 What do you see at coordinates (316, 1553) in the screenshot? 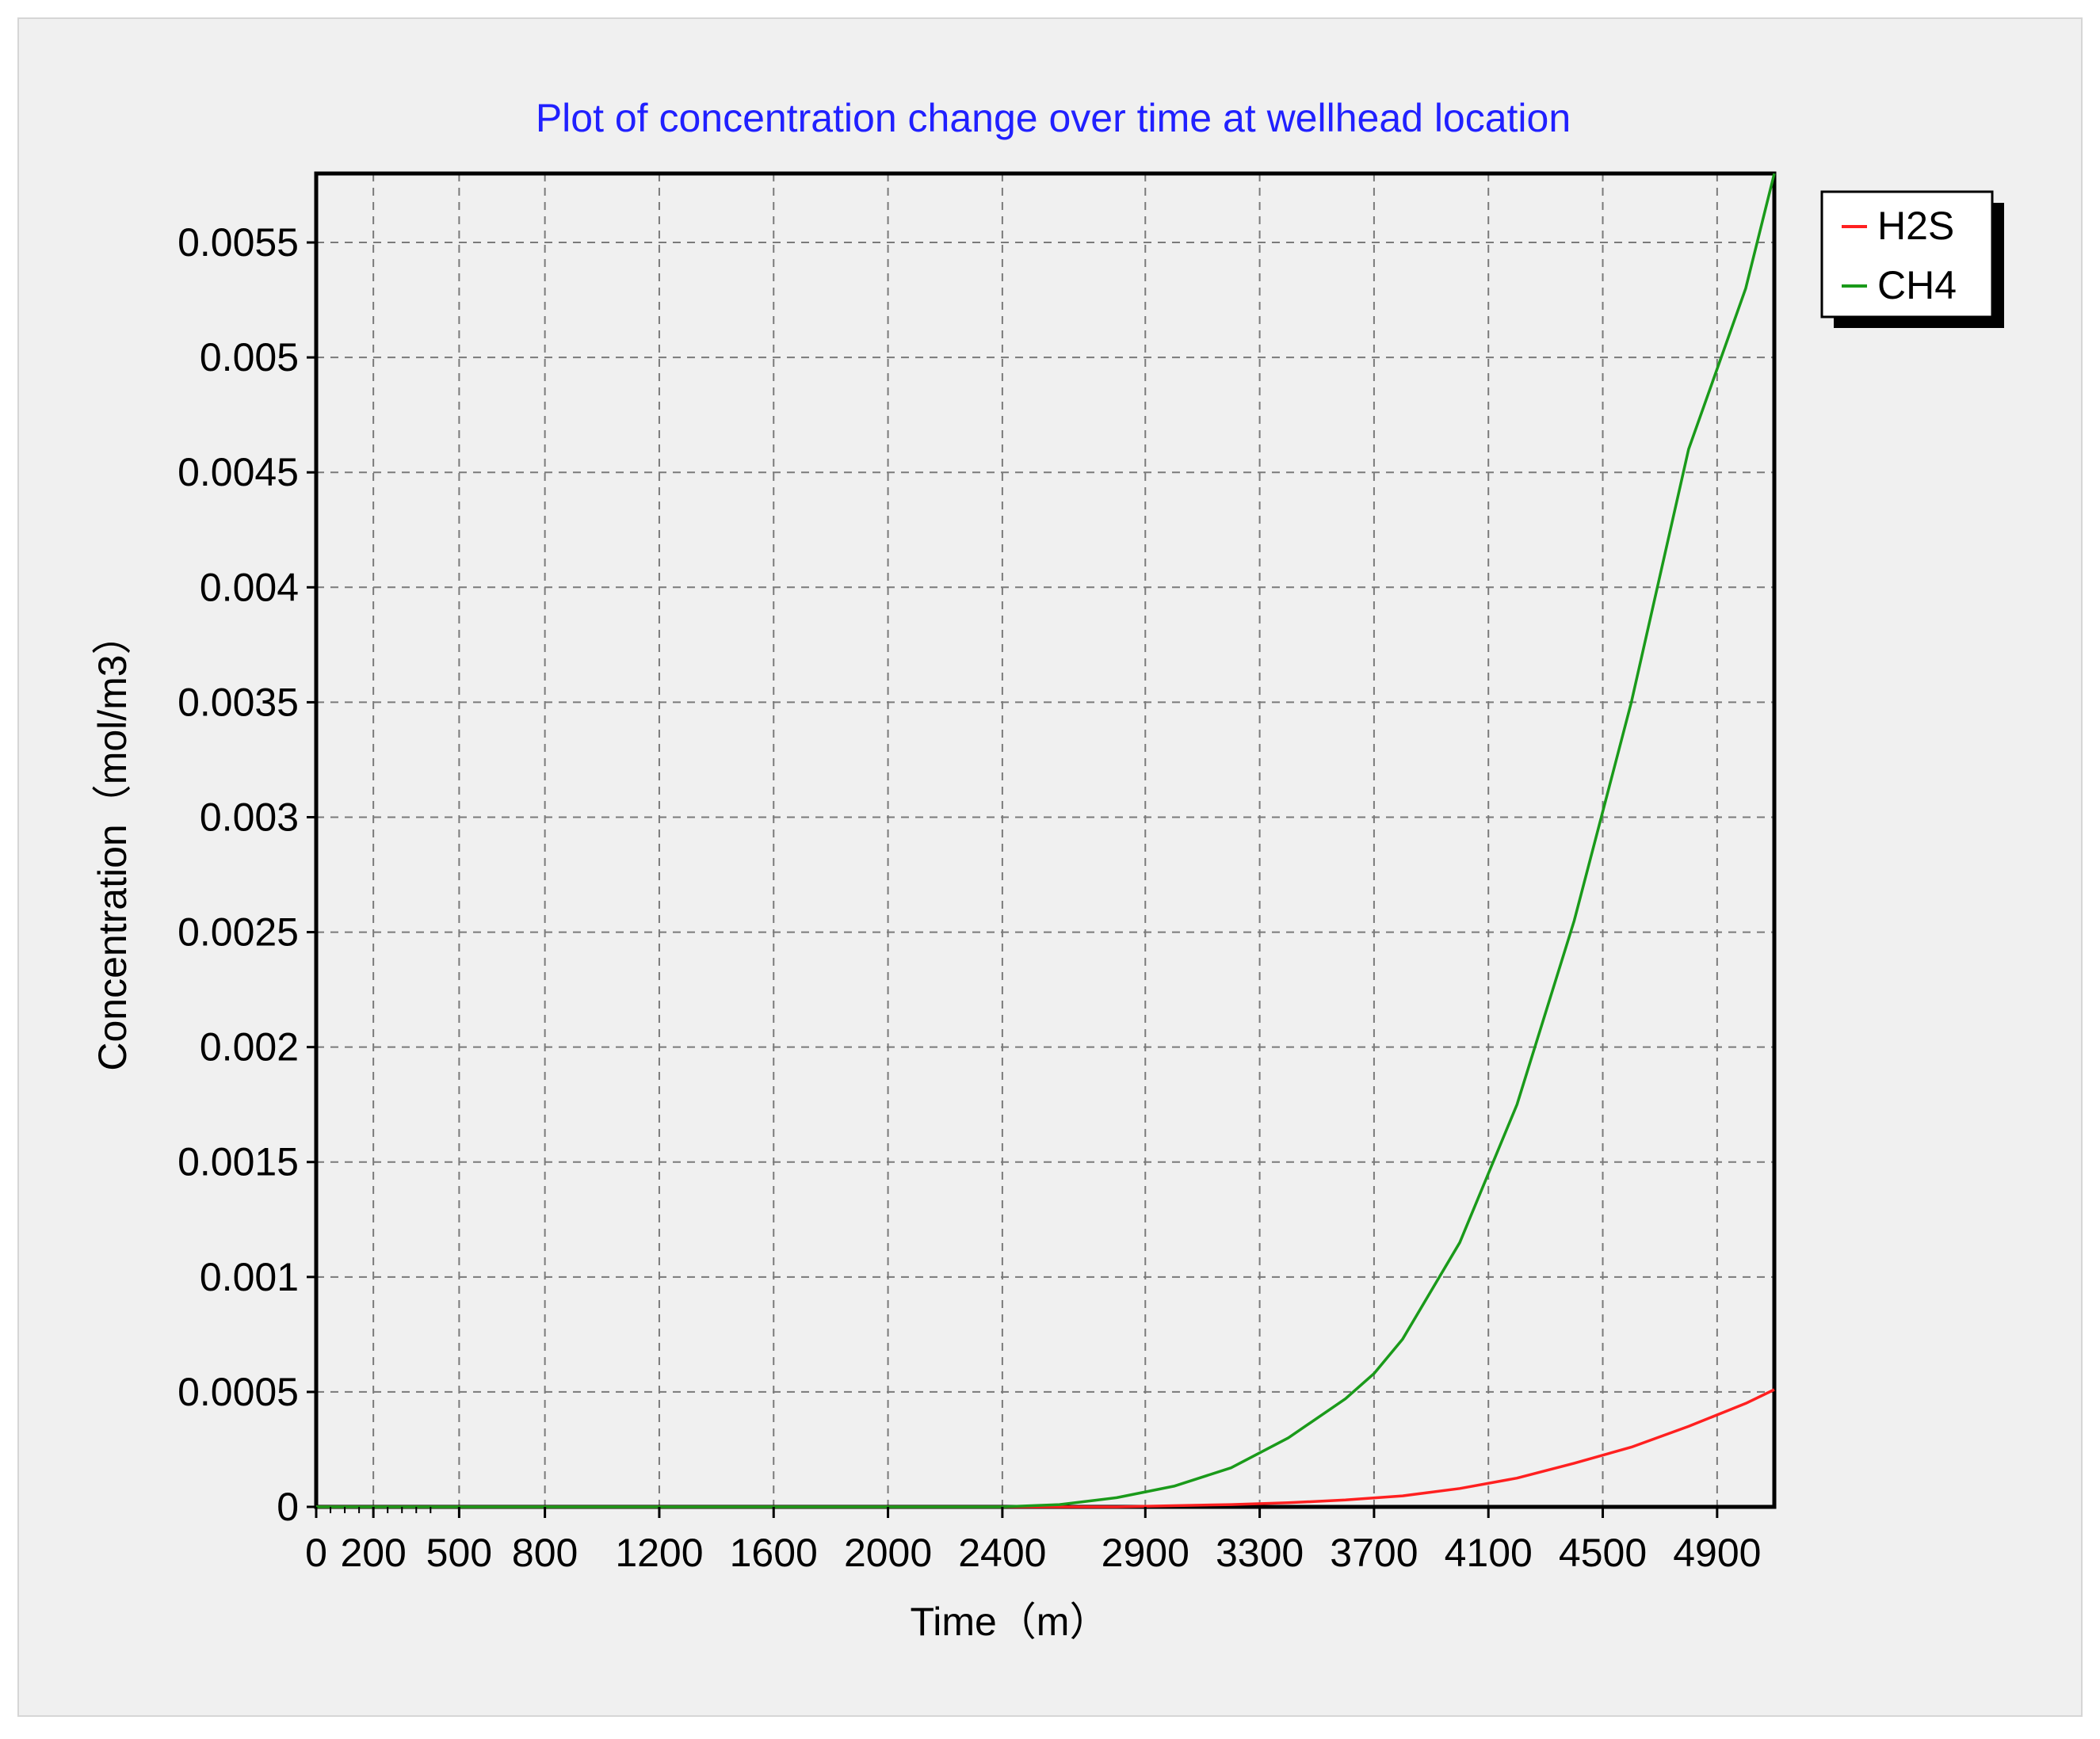
I see `x-tick-label: 0` at bounding box center [316, 1553].